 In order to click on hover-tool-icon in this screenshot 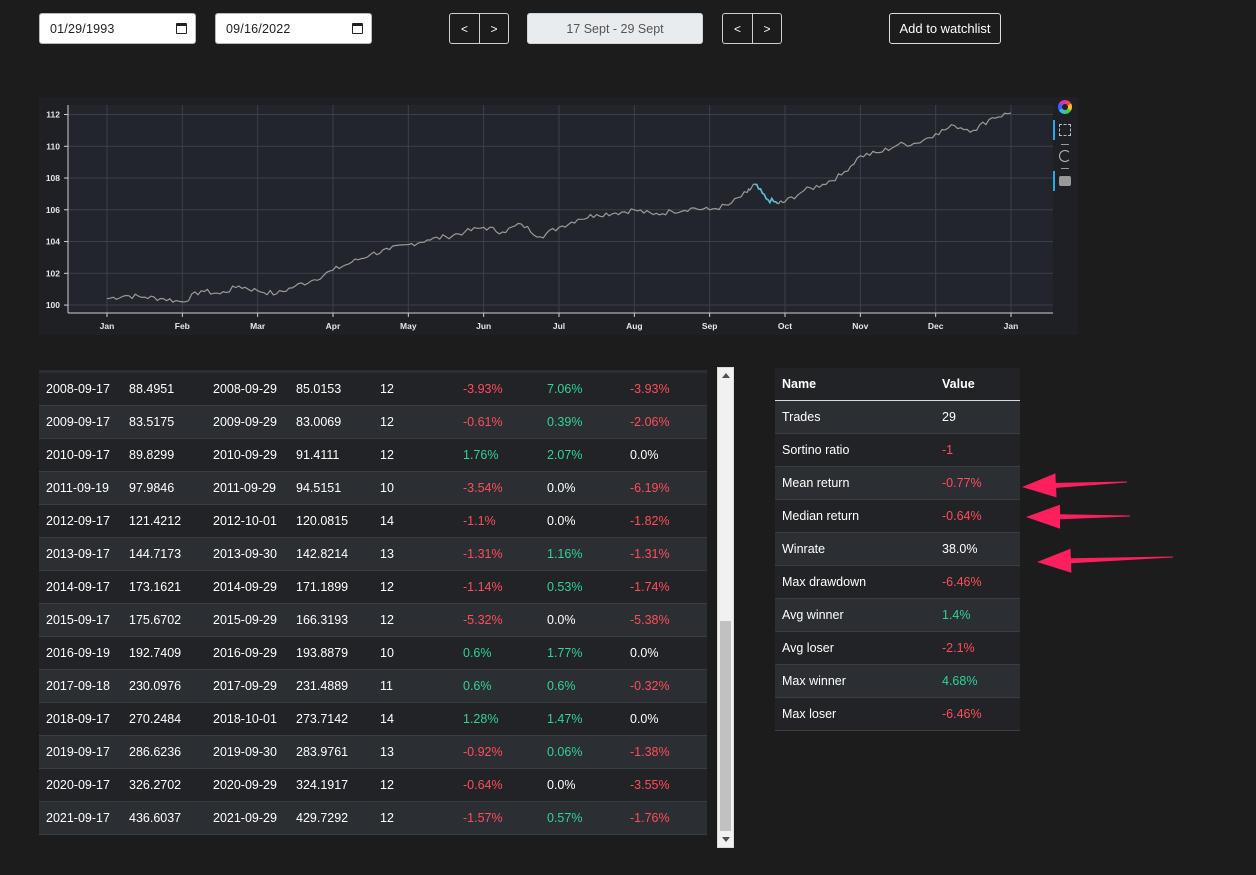, I will do `click(1065, 181)`.